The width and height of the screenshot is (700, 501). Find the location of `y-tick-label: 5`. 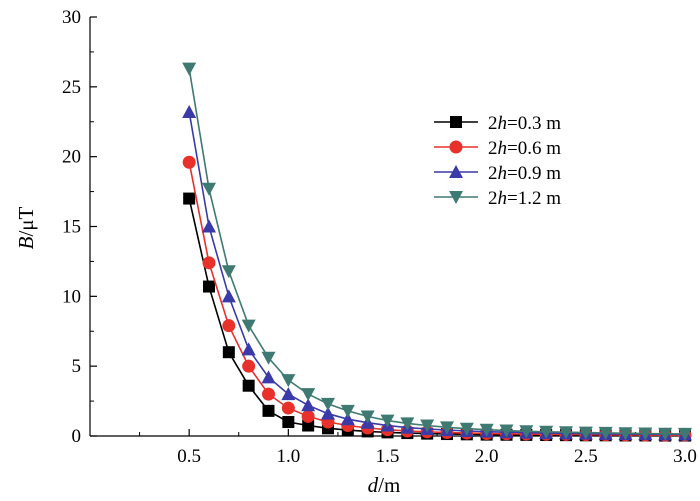

y-tick-label: 5 is located at coordinates (77, 366).